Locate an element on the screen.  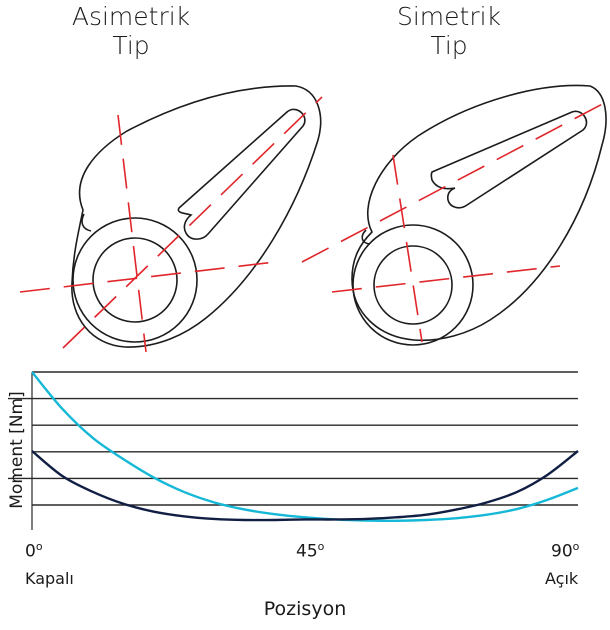
symmetric-vertical-axis is located at coordinates (407, 248).